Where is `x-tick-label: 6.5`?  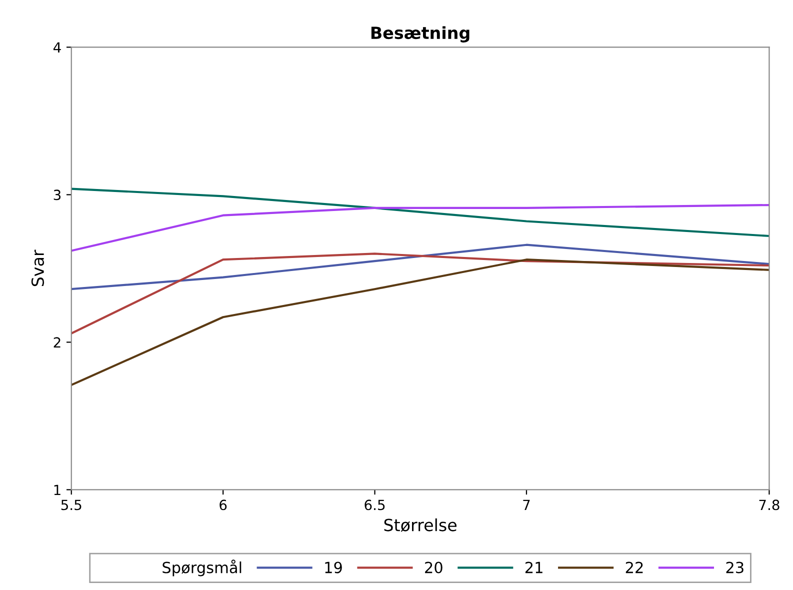
x-tick-label: 6.5 is located at coordinates (374, 505).